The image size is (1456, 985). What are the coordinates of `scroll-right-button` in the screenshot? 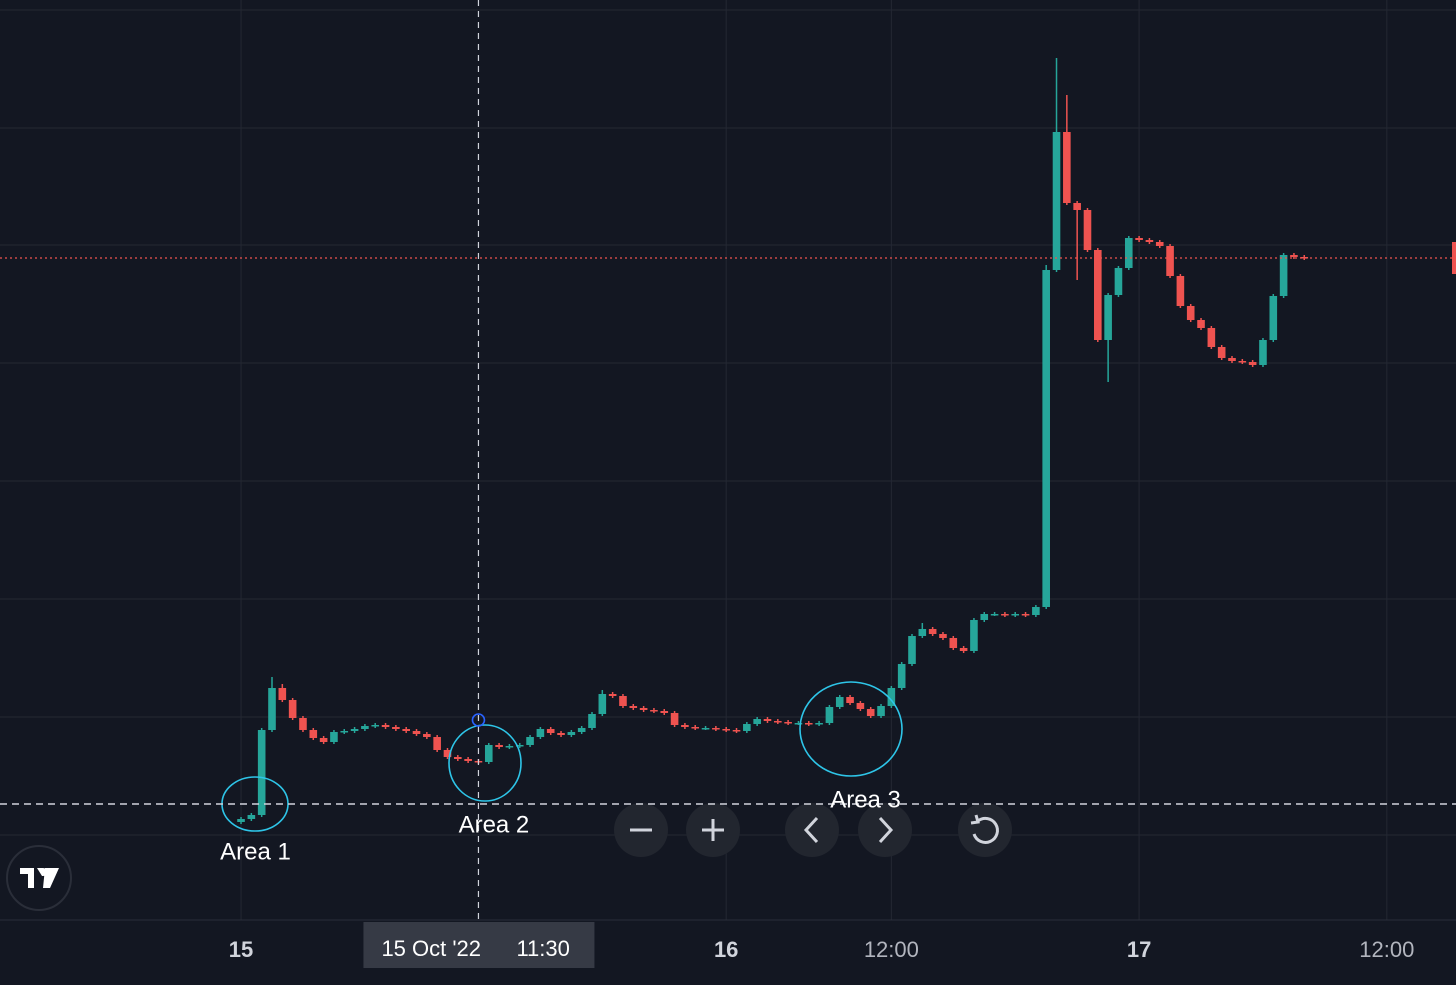 It's located at (885, 830).